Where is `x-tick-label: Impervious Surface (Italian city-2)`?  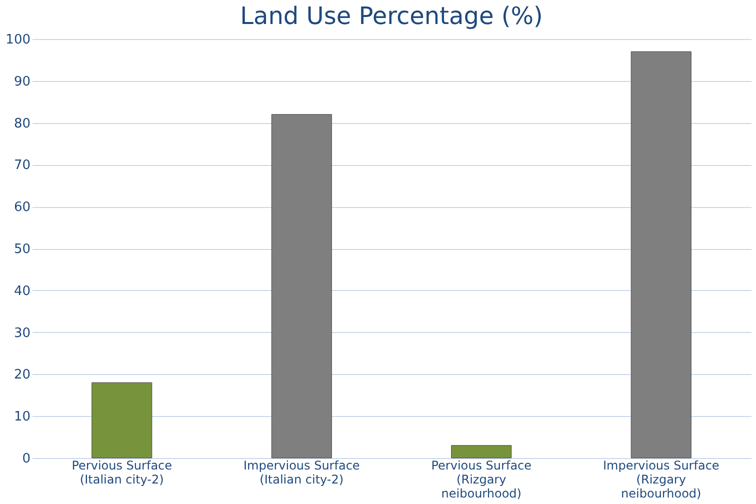
x-tick-label: Impervious Surface (Italian city-2) is located at coordinates (301, 472).